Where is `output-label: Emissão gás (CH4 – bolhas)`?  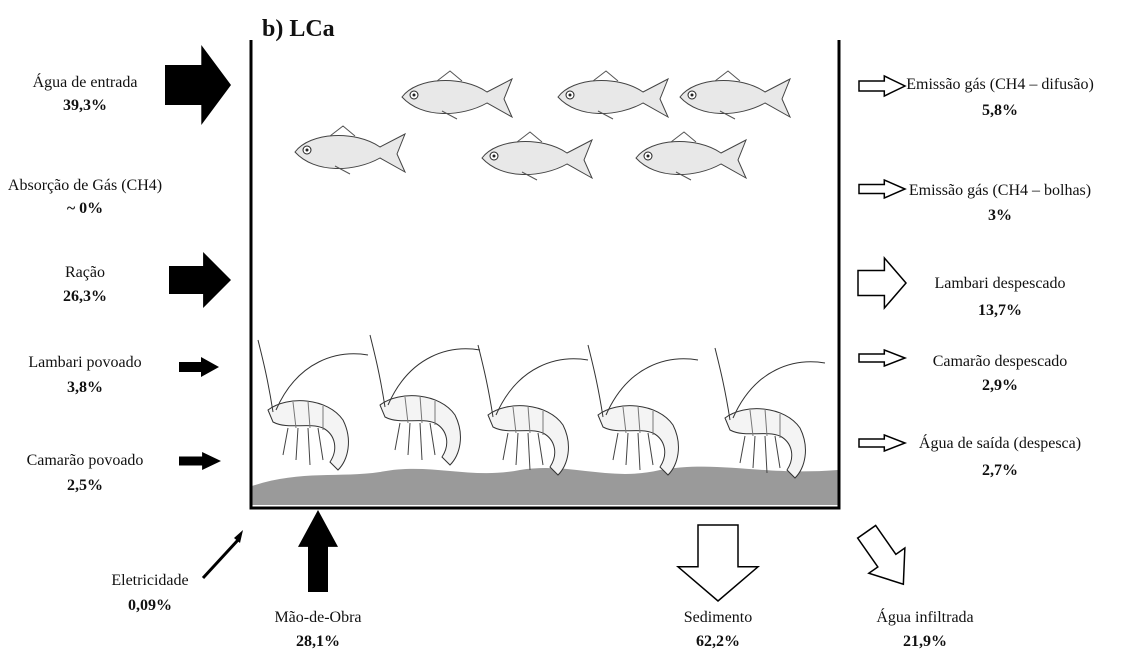
output-label: Emissão gás (CH4 – bolhas) is located at coordinates (1000, 190).